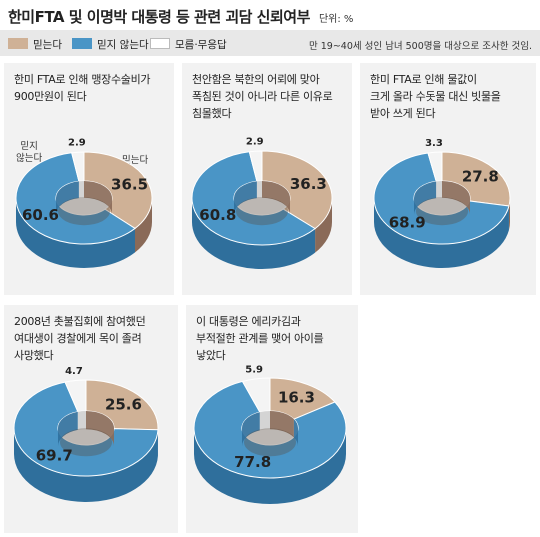 The width and height of the screenshot is (540, 537). What do you see at coordinates (407, 222) in the screenshot?
I see `value-label-disbelieve-2: 68.9` at bounding box center [407, 222].